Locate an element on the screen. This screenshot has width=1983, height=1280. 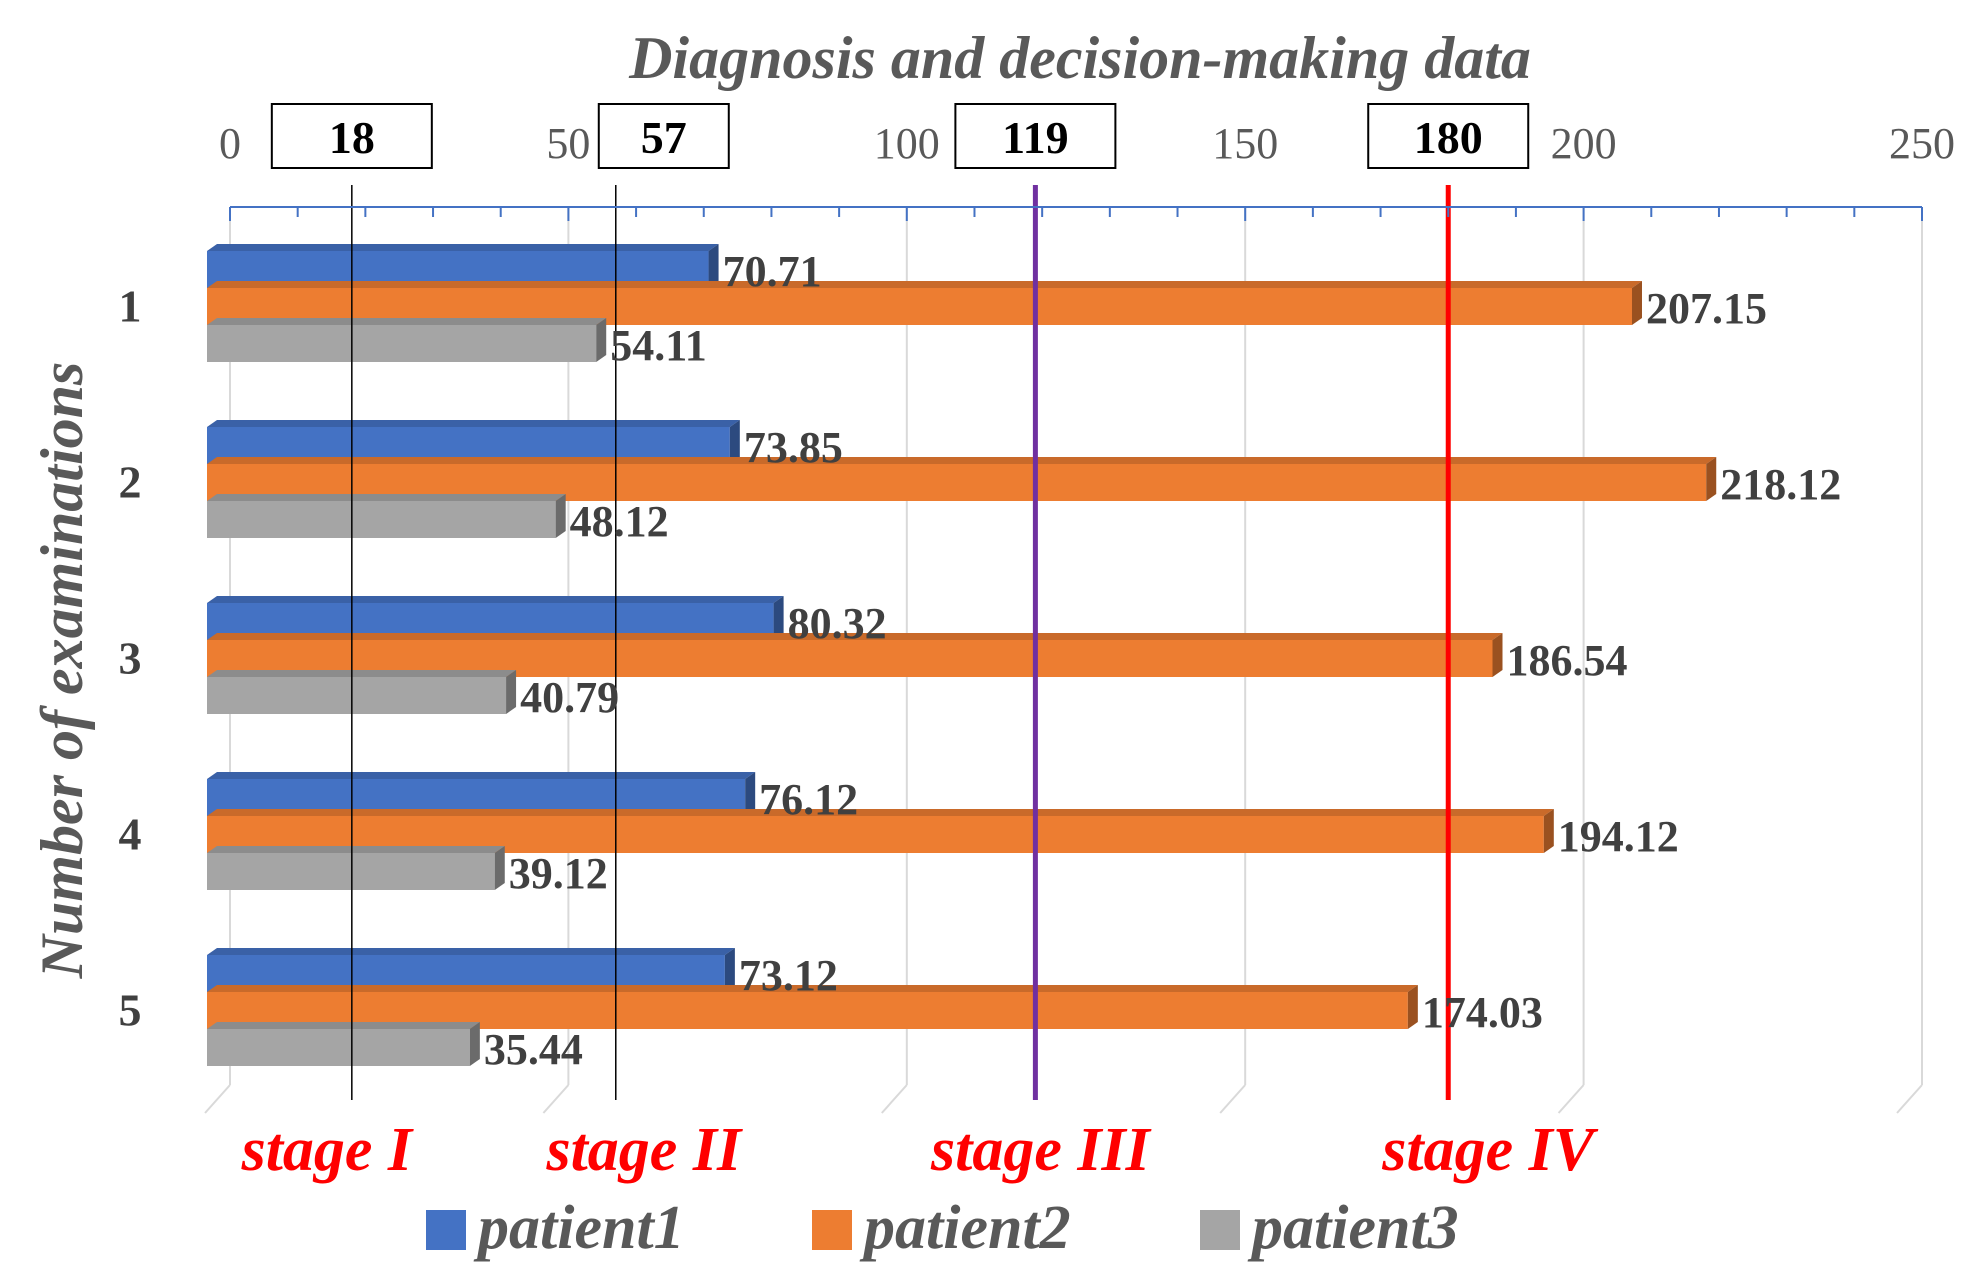
y-category-label: 2 is located at coordinates (130, 482).